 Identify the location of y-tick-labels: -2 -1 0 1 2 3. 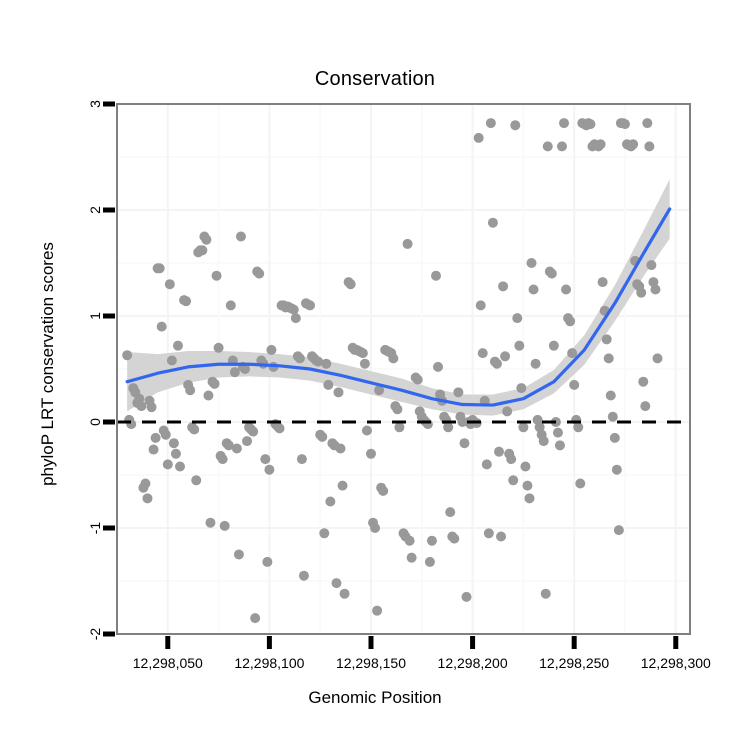
(95, 370).